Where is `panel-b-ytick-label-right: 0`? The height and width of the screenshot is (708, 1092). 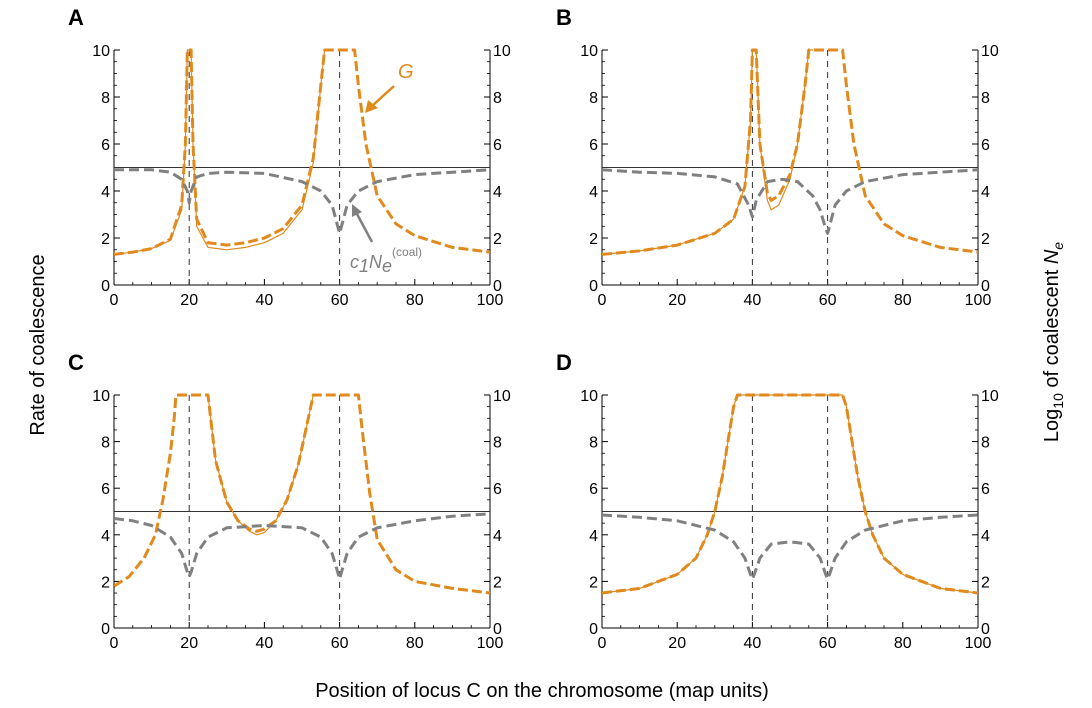
panel-b-ytick-label-right: 0 is located at coordinates (985, 286).